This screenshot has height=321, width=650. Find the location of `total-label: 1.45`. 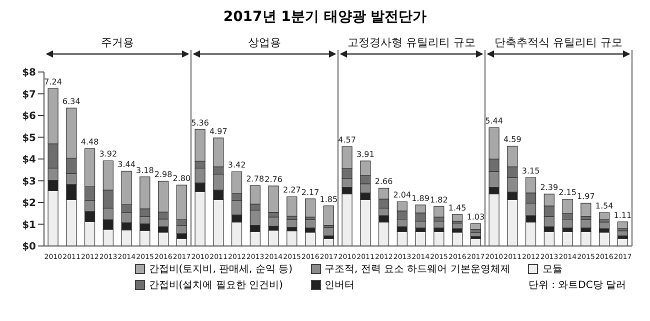

total-label: 1.45 is located at coordinates (457, 207).